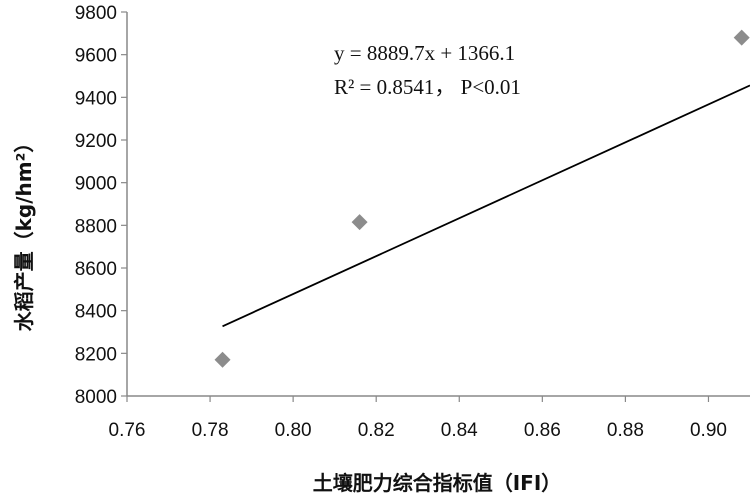  I want to click on x-tick-label: 0.84, so click(459, 430).